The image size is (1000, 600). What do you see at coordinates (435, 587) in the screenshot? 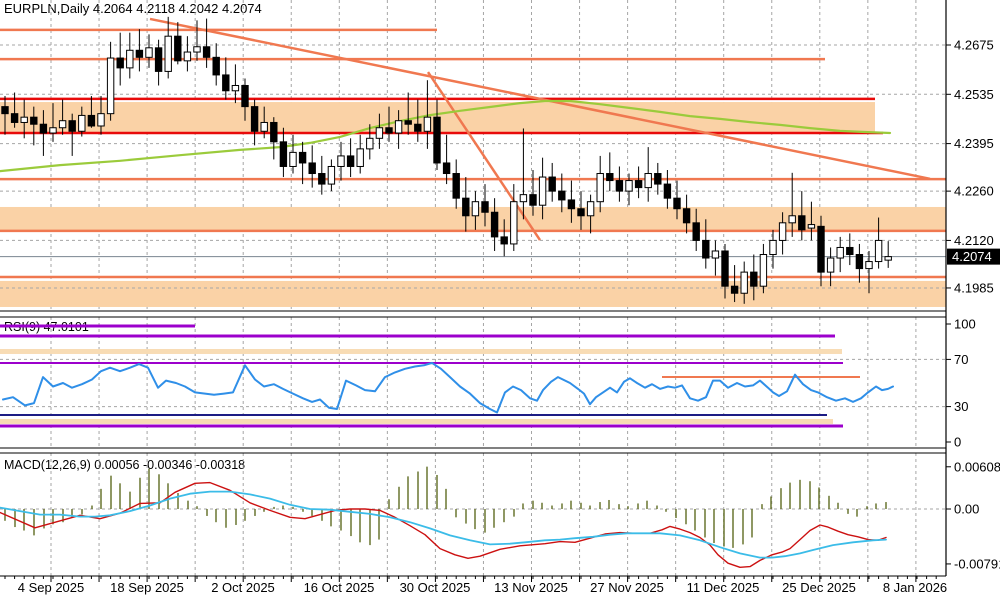
I see `date-axis-label: 30 Oct 2025` at bounding box center [435, 587].